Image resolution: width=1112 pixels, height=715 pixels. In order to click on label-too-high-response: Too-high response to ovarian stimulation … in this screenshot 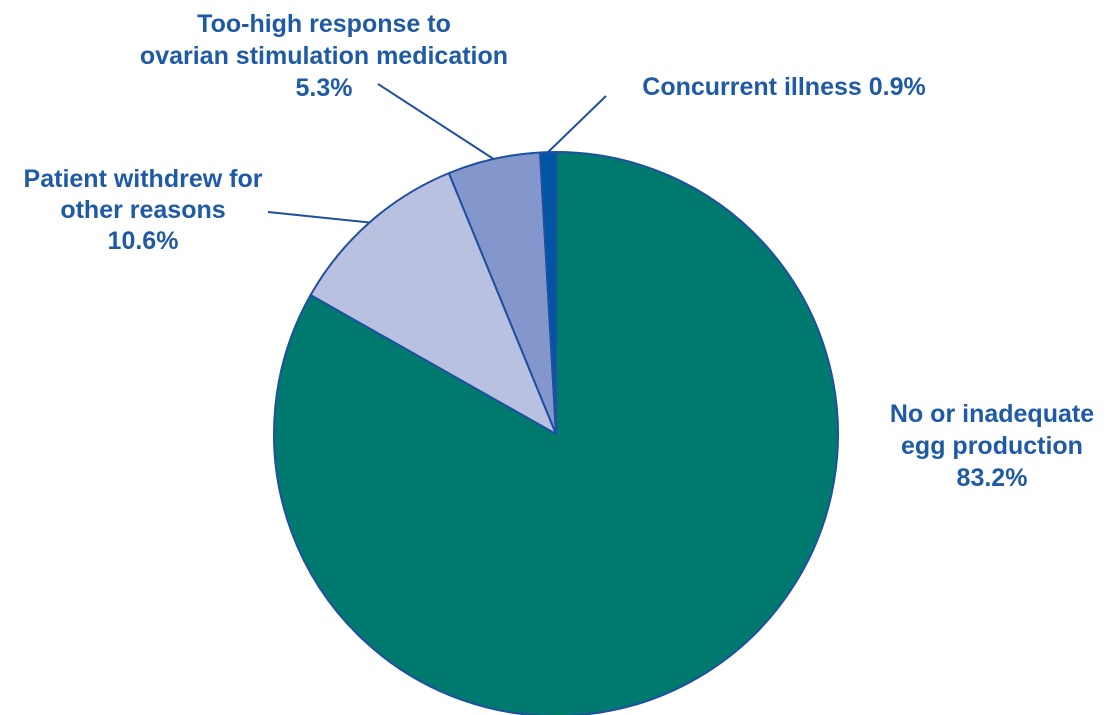, I will do `click(324, 56)`.